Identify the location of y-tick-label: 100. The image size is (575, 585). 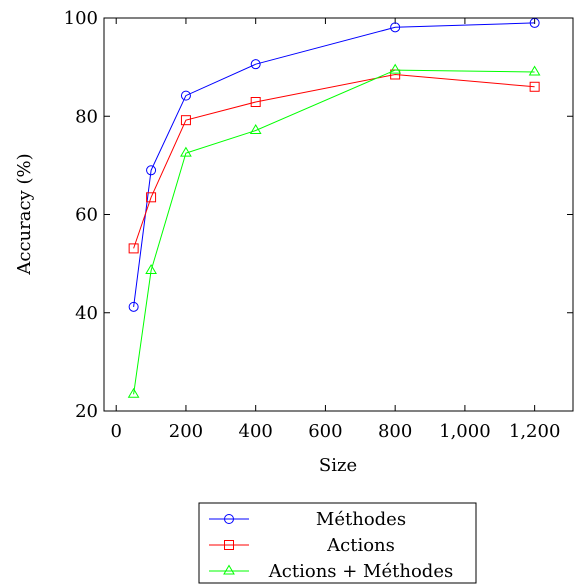
(81, 18).